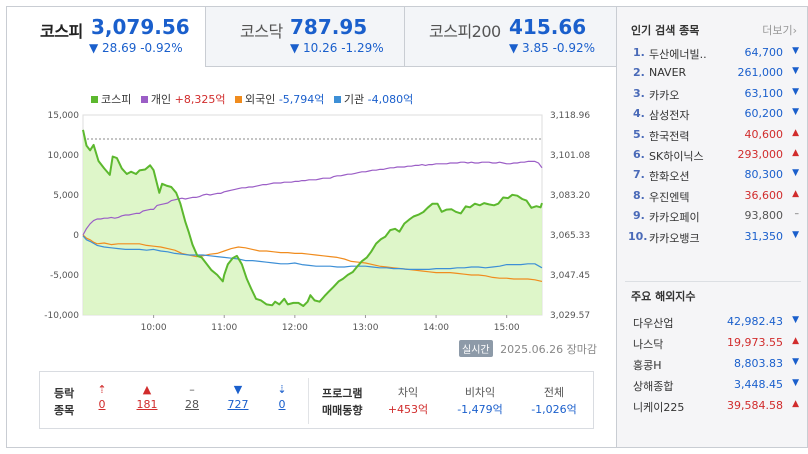 This screenshot has height=454, width=808. I want to click on right-tick-label: 3,047.45, so click(570, 276).